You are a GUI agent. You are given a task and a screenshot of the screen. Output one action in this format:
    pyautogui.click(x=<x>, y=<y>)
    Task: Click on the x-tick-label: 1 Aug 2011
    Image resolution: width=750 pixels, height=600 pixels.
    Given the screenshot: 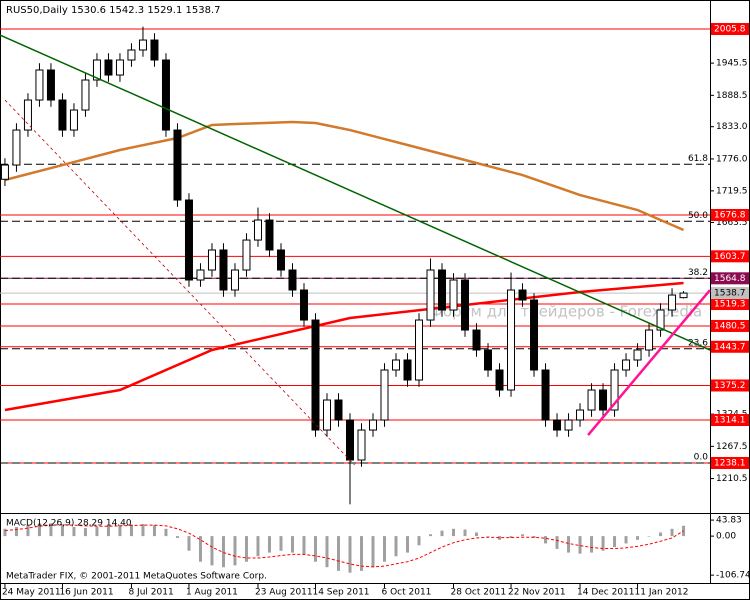 What is the action you would take?
    pyautogui.click(x=212, y=593)
    